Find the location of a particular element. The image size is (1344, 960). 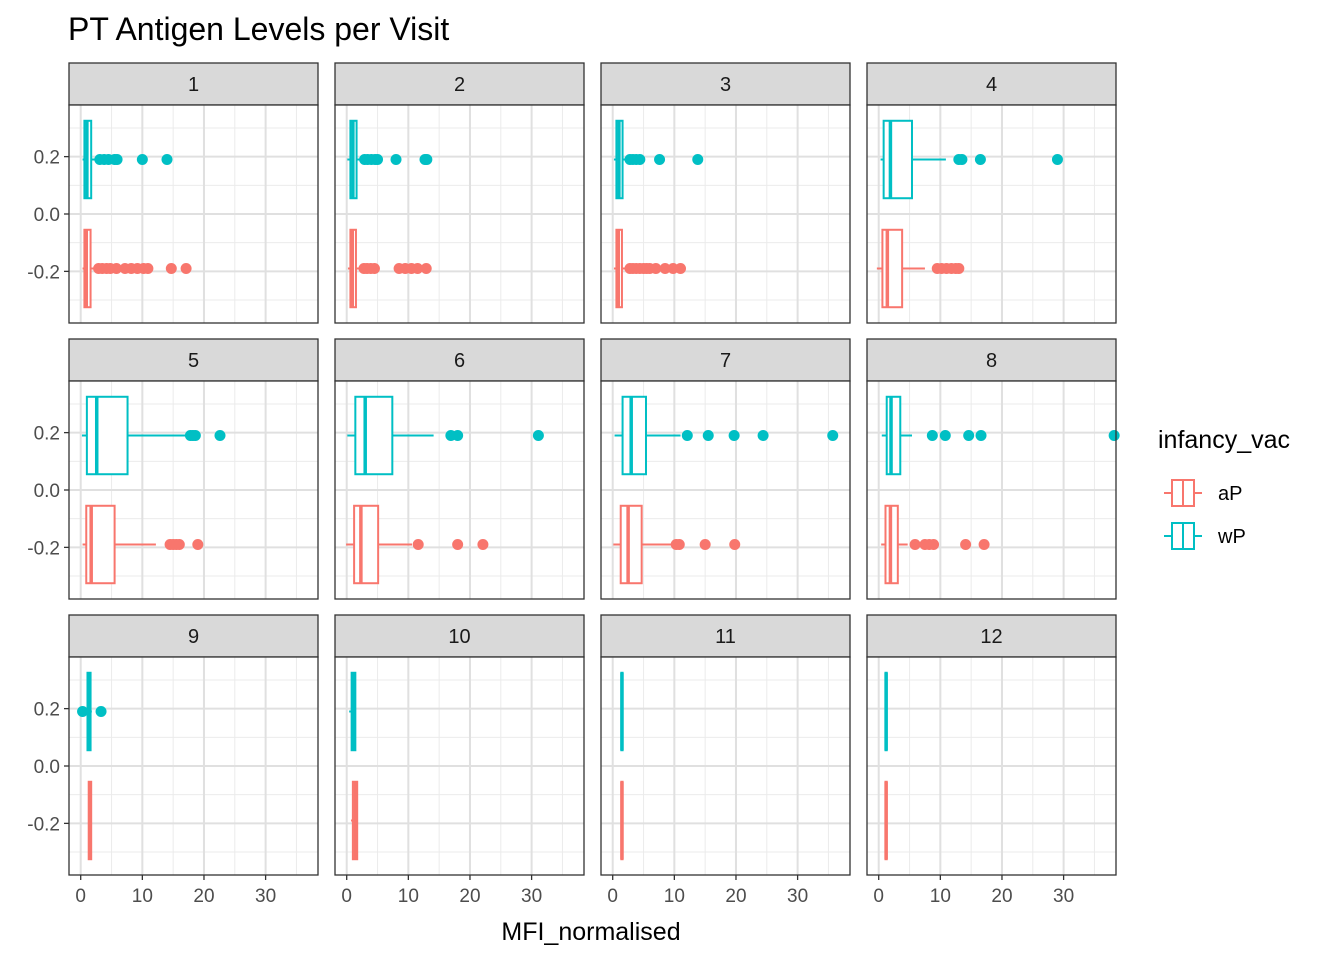

facet-strip-label: 6 is located at coordinates (459, 361).